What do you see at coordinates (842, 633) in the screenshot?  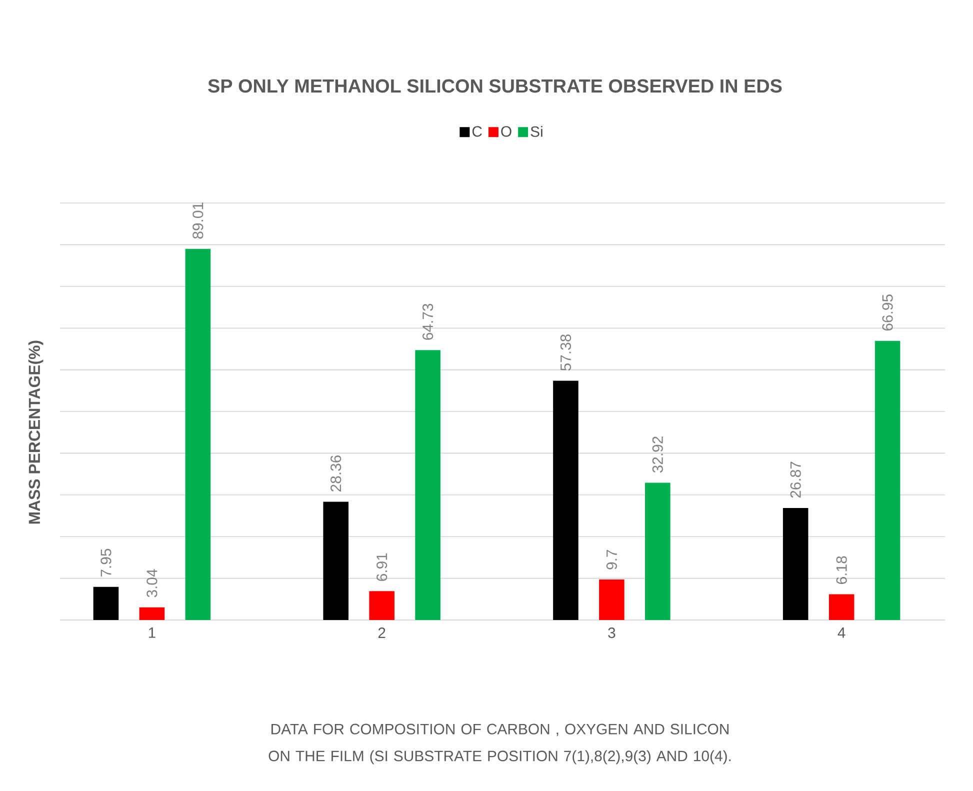 I see `x-tick-label: 4` at bounding box center [842, 633].